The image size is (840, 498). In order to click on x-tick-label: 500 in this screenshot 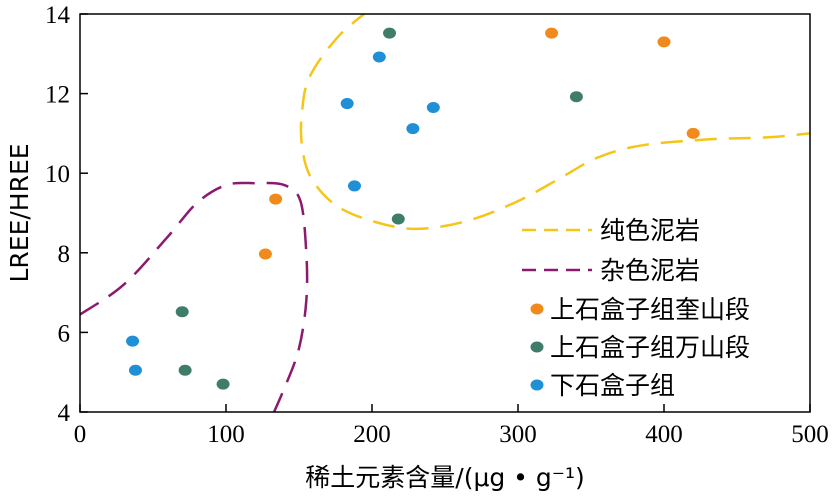, I will do `click(810, 434)`.